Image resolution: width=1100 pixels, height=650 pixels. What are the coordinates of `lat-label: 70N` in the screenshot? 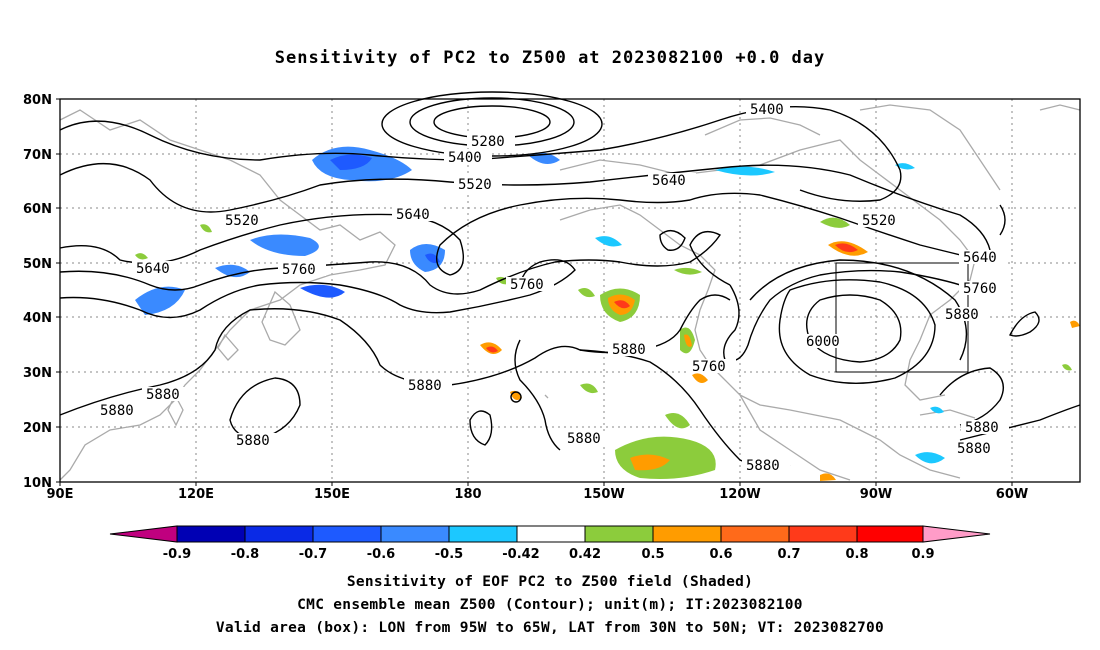 It's located at (37, 155).